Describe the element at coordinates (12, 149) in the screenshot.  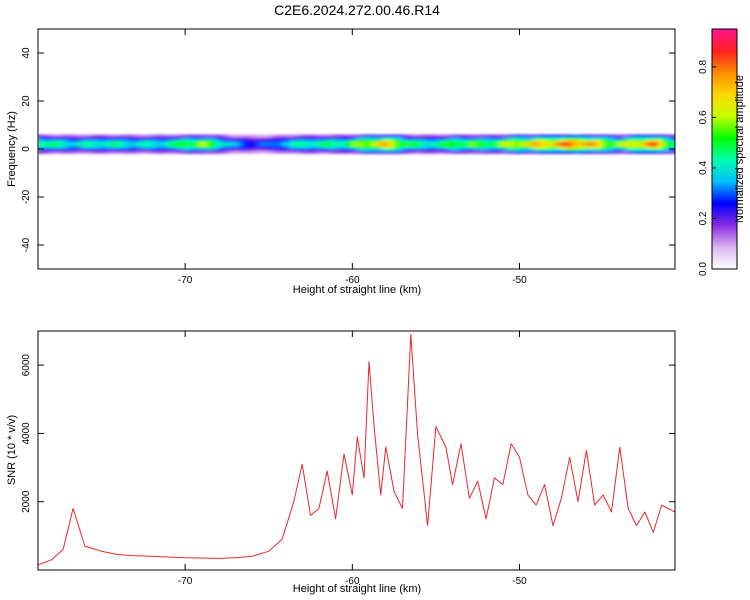
I see `spectrogram-y-label: Frequency (Hz)` at that location.